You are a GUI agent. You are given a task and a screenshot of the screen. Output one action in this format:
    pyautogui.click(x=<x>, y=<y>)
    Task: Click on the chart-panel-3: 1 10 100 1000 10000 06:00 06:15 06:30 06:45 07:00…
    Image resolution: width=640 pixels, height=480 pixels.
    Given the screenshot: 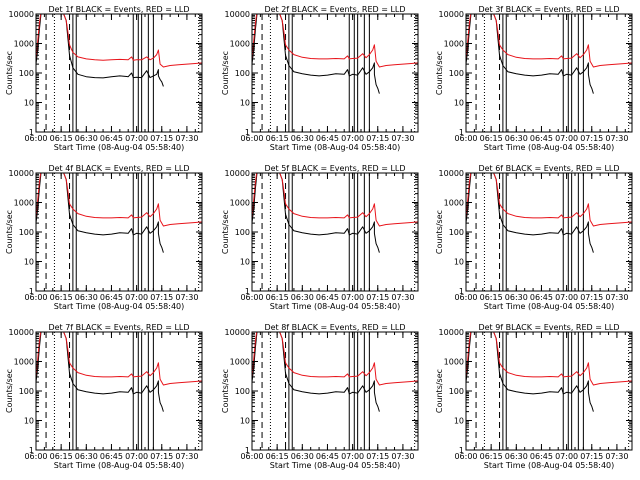 What is the action you would take?
    pyautogui.click(x=534, y=78)
    